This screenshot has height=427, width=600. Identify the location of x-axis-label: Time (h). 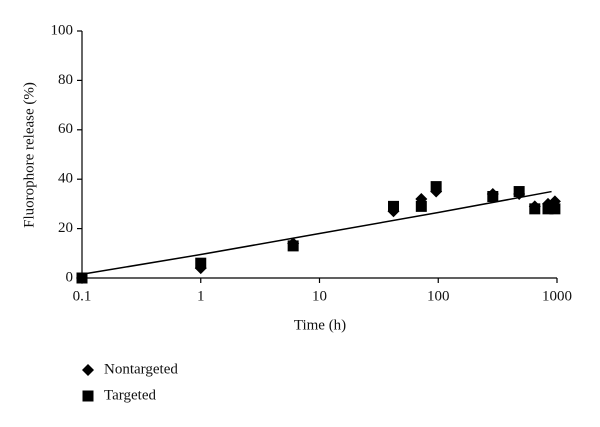
(320, 325).